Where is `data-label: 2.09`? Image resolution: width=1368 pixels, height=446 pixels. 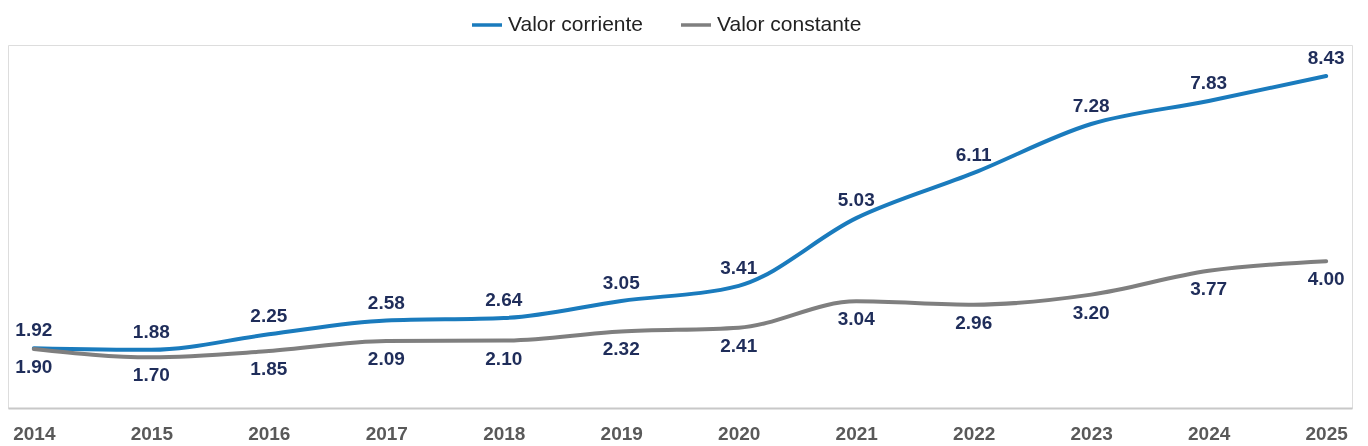 data-label: 2.09 is located at coordinates (386, 359).